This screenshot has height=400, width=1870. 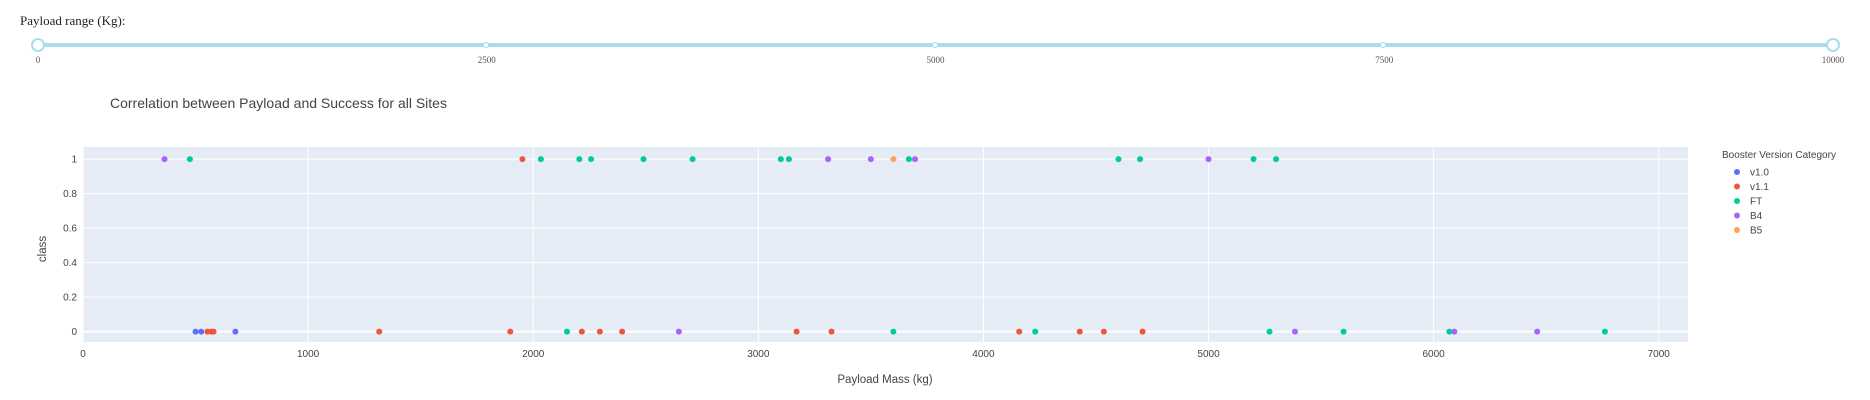 What do you see at coordinates (1384, 60) in the screenshot?
I see `slider-mark-label: 7500` at bounding box center [1384, 60].